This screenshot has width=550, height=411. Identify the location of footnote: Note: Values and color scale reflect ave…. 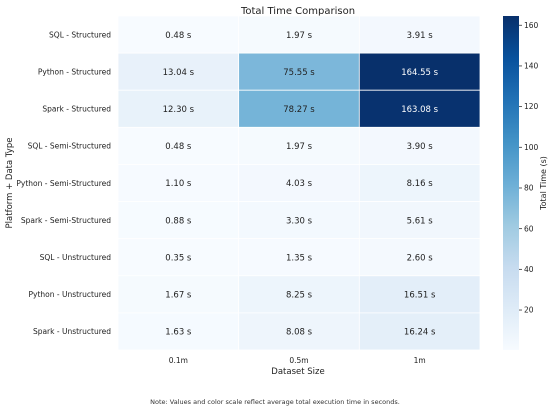
(275, 402).